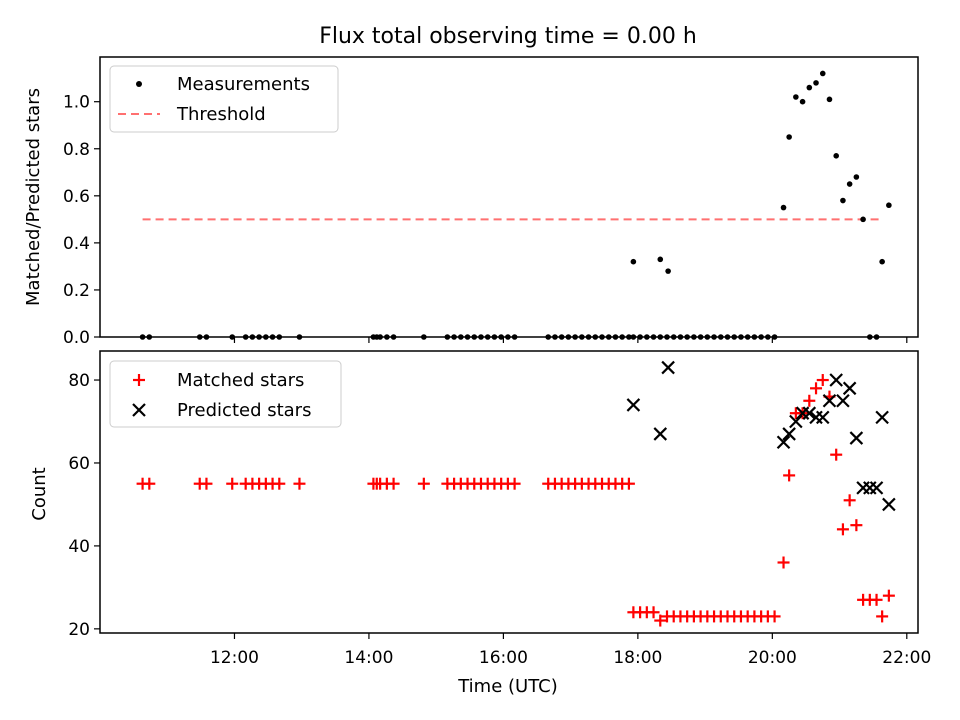 This screenshot has width=960, height=720. Describe the element at coordinates (508, 36) in the screenshot. I see `chart-title: Flux total observing time = 0.00 h` at that location.